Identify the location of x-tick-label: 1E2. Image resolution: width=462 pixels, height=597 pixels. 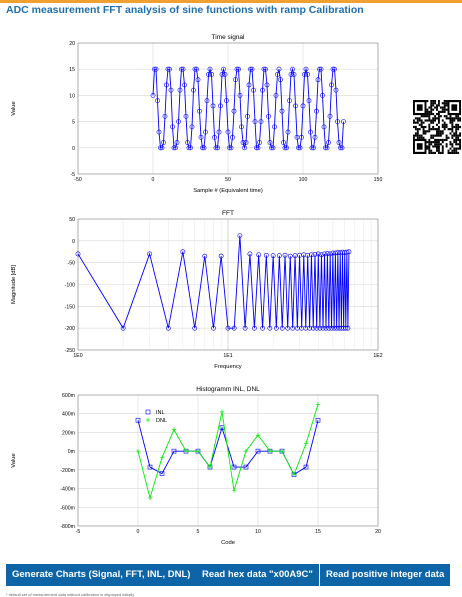
(377, 356).